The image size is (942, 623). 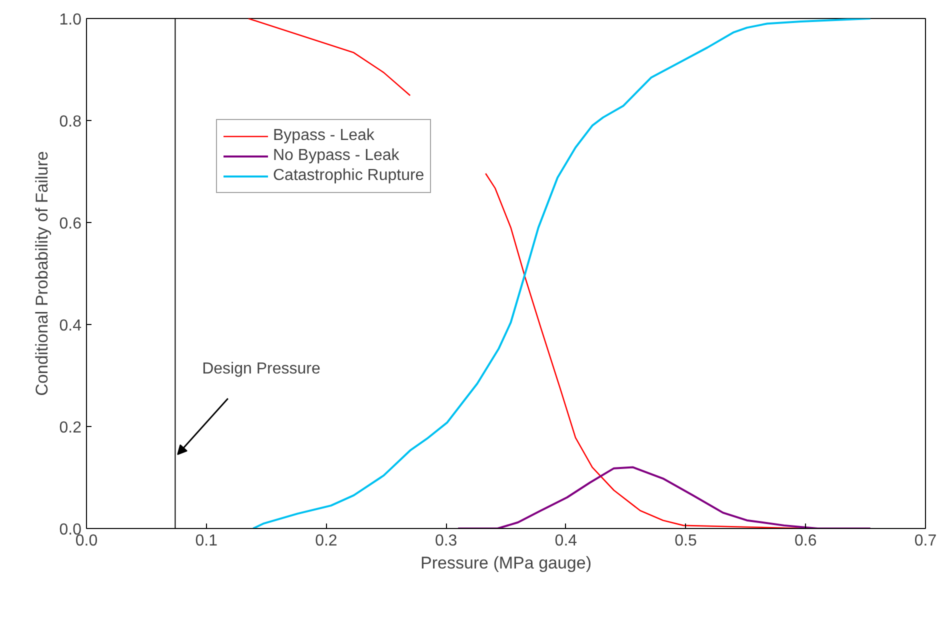 I want to click on y-tick-label: 0.6, so click(x=70, y=224).